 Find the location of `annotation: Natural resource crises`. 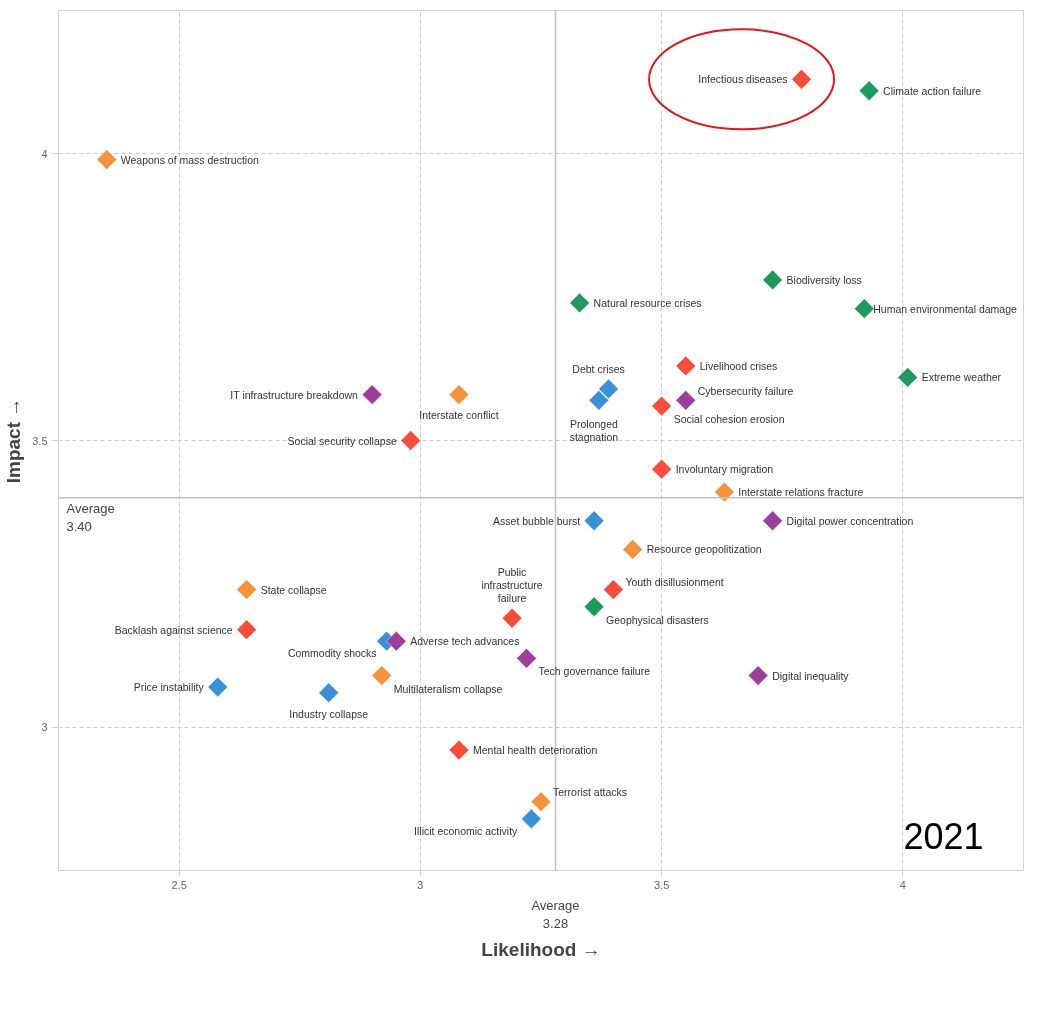

annotation: Natural resource crises is located at coordinates (647, 302).